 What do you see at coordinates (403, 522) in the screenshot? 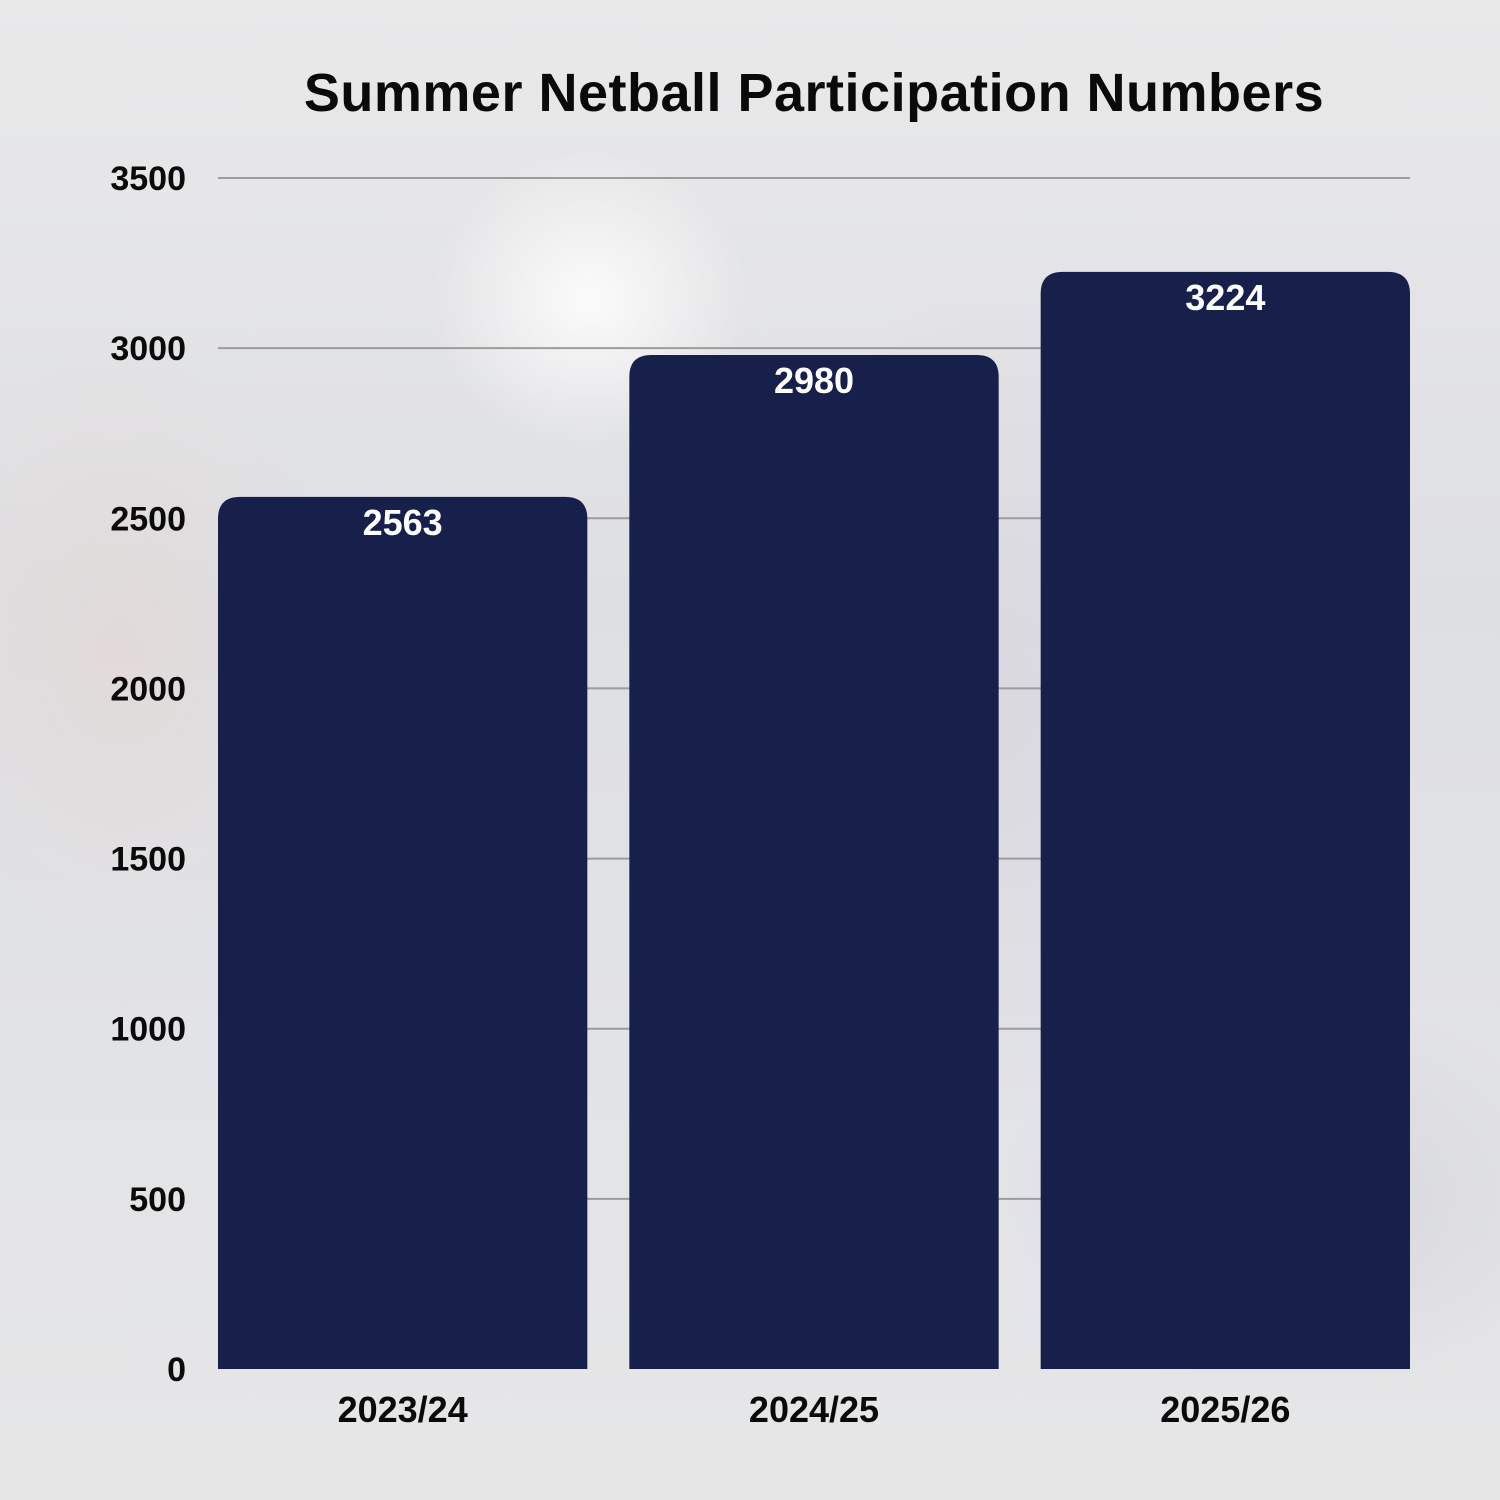
I see `bar-value-label: 2563` at bounding box center [403, 522].